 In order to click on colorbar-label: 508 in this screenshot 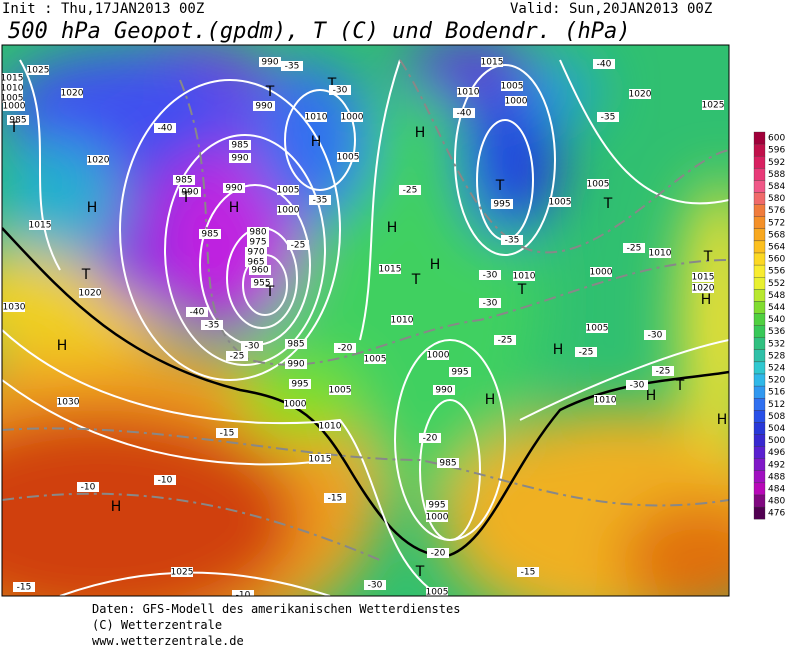, I will do `click(776, 417)`.